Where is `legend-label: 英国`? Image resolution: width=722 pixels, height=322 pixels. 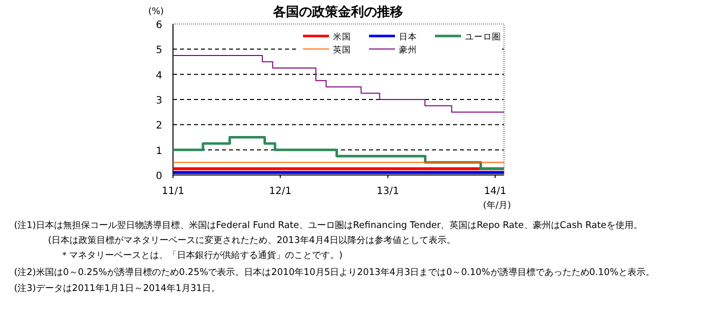 legend-label: 英国 is located at coordinates (342, 50).